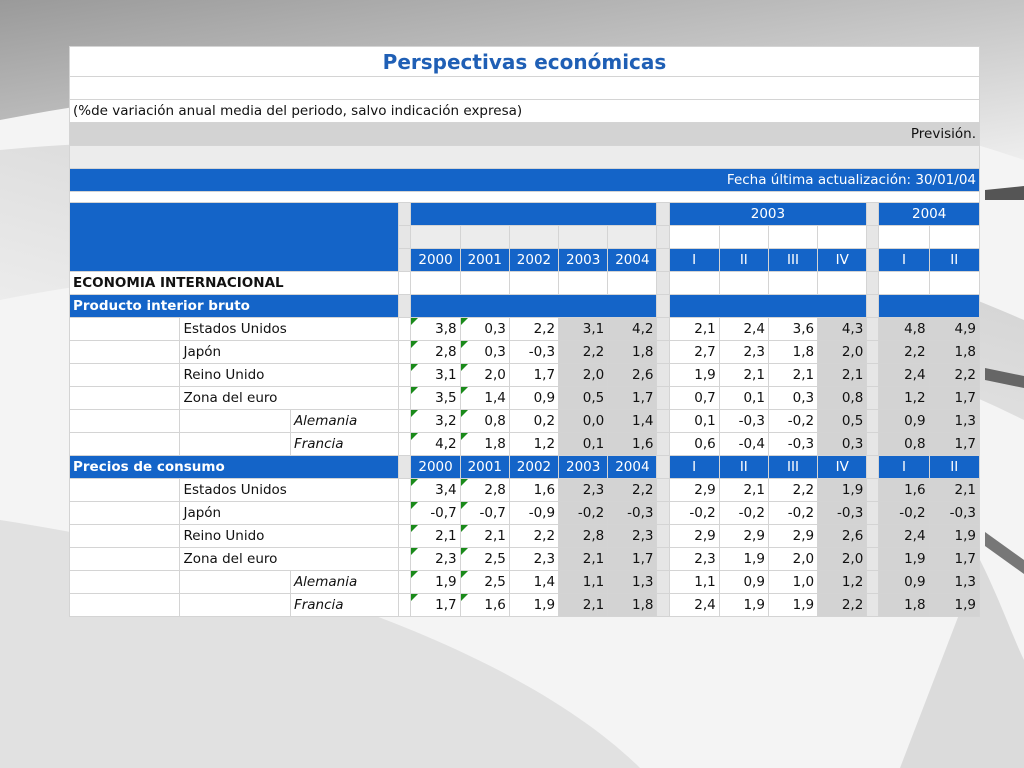  What do you see at coordinates (694, 260) in the screenshot?
I see `col-header-quarter-2003: I` at bounding box center [694, 260].